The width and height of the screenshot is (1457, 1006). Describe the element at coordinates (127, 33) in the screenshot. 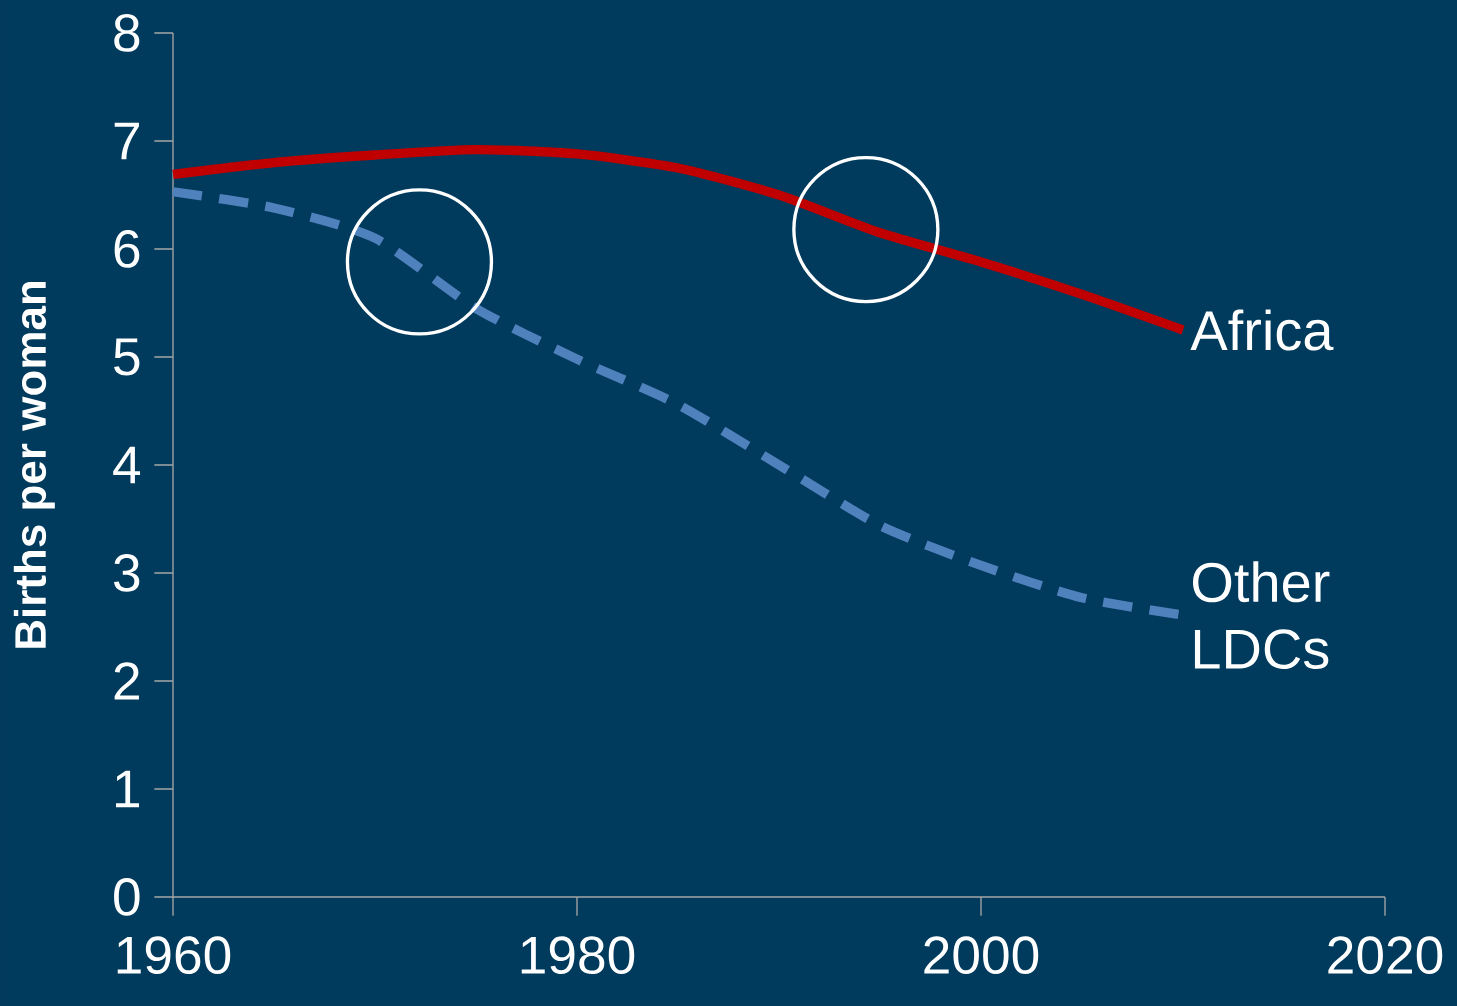

I see `y-tick-label: 8` at that location.